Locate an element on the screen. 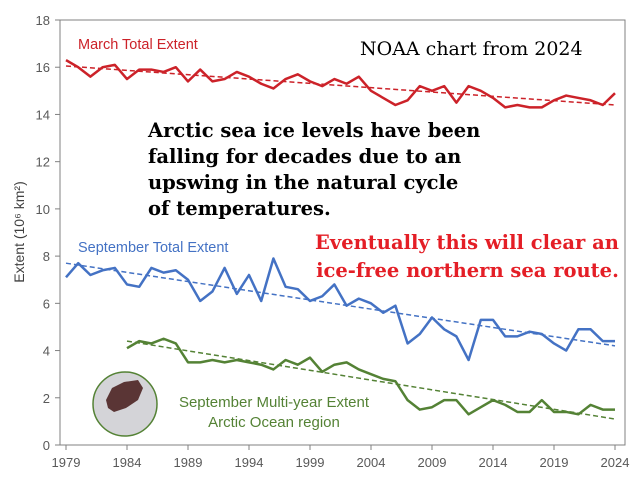 Image resolution: width=644 pixels, height=479 pixels. multiyear-ice-region-icon is located at coordinates (124, 396).